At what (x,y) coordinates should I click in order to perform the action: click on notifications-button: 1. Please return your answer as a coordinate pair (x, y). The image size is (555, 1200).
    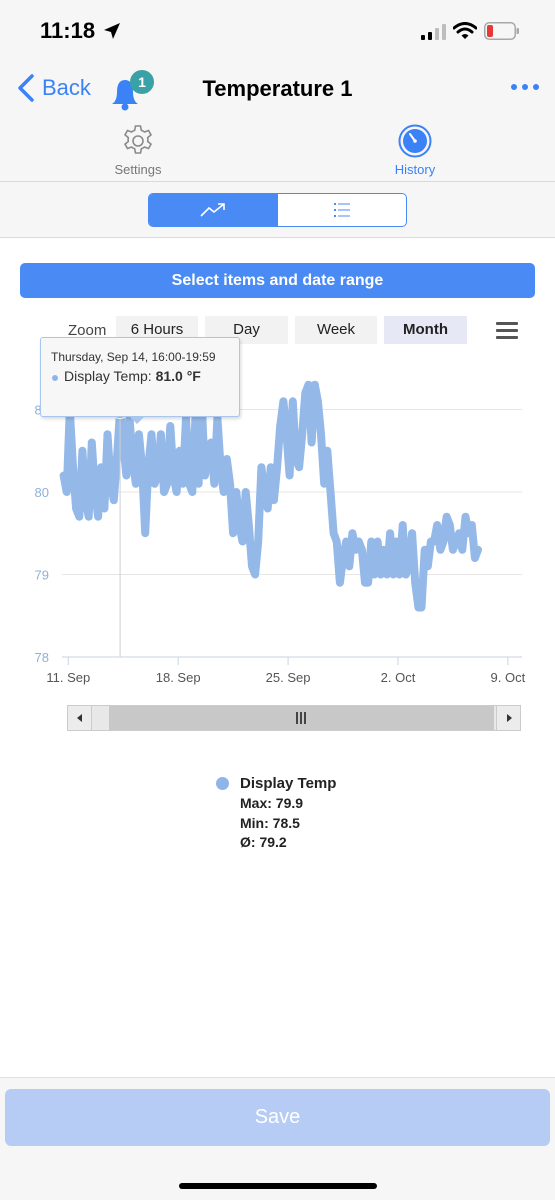
    Looking at the image, I should click on (133, 90).